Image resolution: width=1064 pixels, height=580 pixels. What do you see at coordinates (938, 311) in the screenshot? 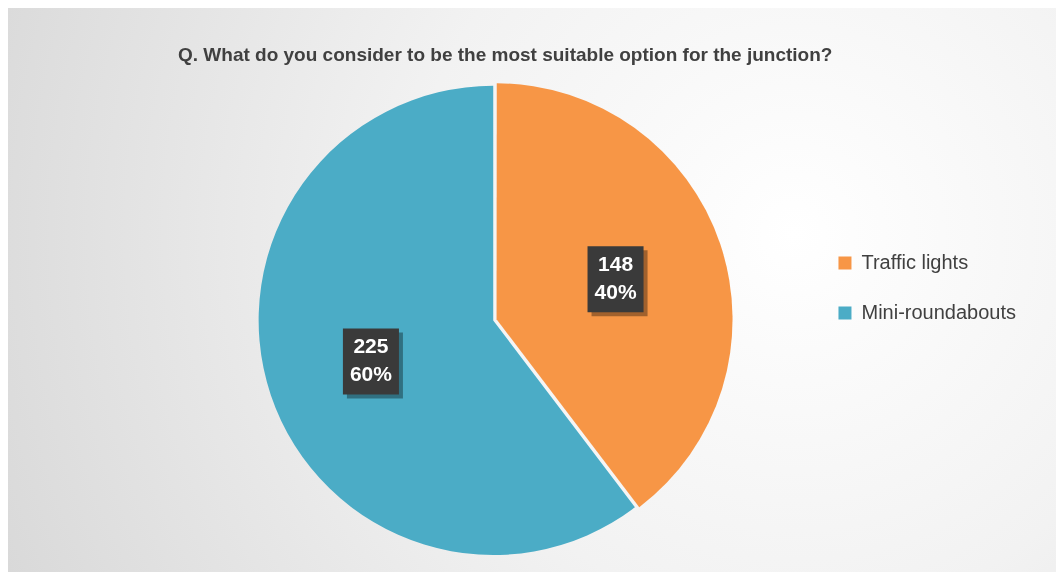
I see `legend-label: Mini-roundabouts` at bounding box center [938, 311].